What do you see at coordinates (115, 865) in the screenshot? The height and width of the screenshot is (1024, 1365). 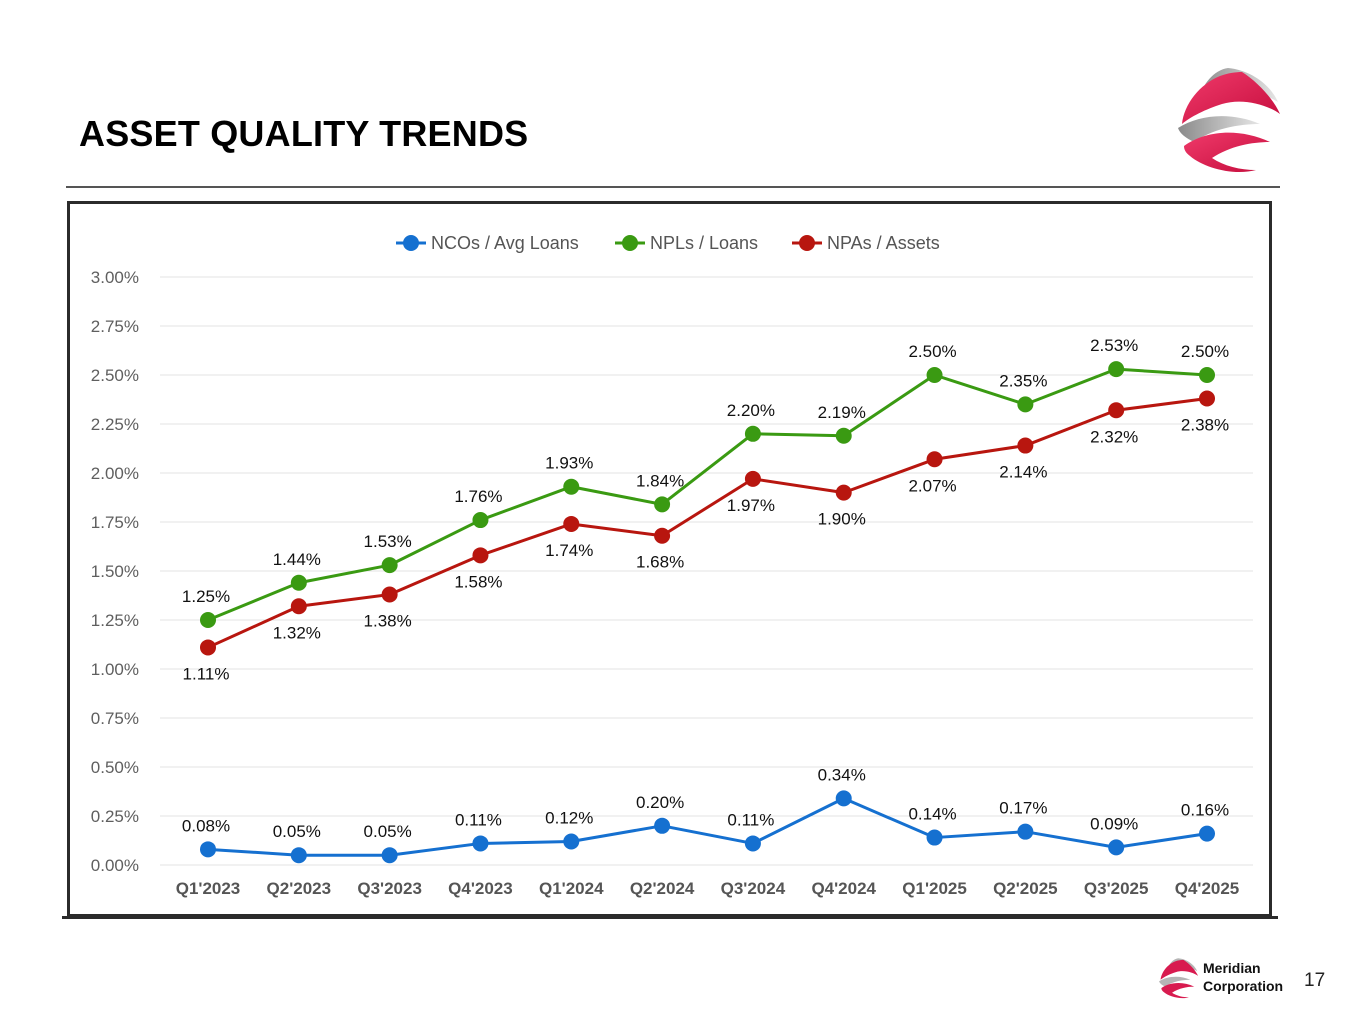 I see `y-tick-label: 0.00%` at bounding box center [115, 865].